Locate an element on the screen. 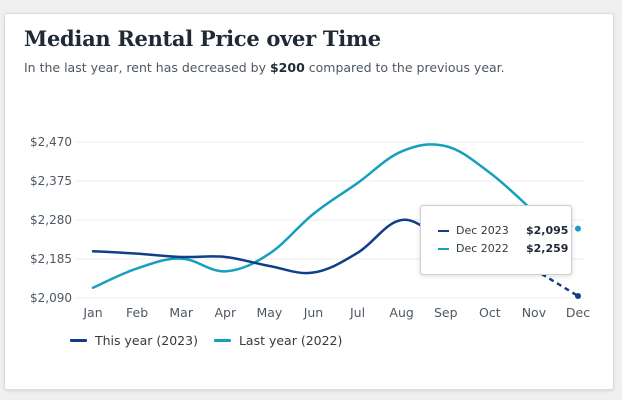  x-tick-label: Oct is located at coordinates (490, 312).